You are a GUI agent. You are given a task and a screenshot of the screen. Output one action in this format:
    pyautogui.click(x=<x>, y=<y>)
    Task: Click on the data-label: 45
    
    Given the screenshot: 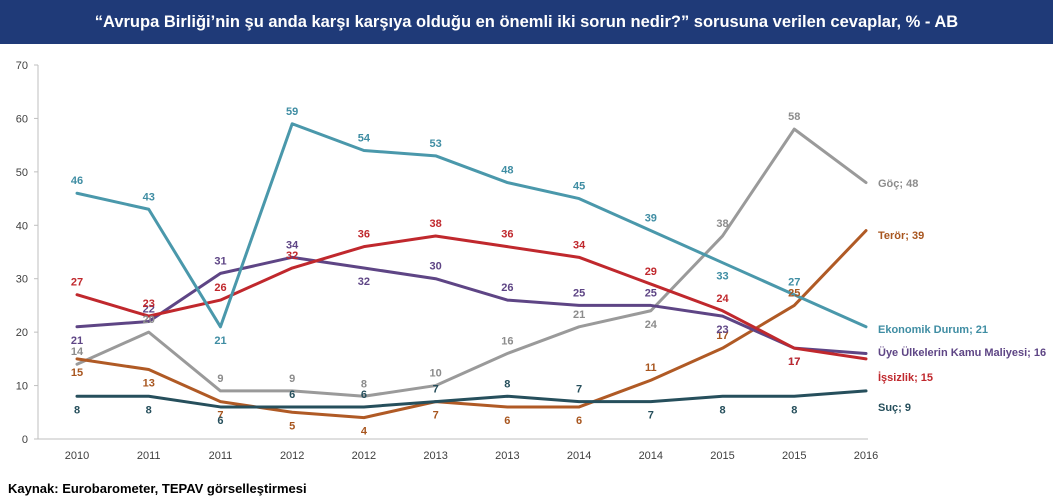 What is the action you would take?
    pyautogui.click(x=579, y=187)
    